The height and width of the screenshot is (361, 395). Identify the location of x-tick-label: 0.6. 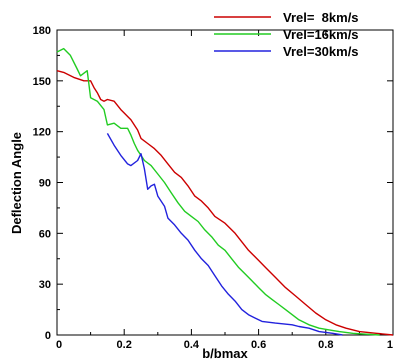
(258, 345).